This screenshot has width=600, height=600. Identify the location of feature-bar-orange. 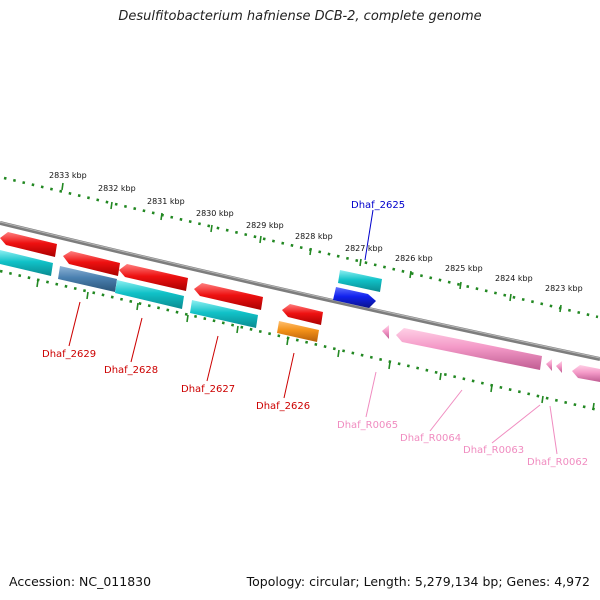
(298, 331).